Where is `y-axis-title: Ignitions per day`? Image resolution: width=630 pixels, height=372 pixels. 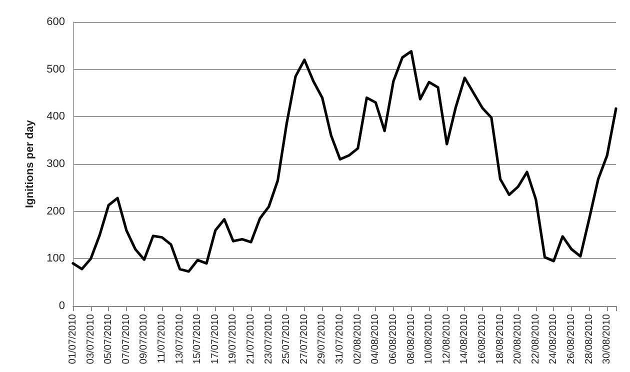 y-axis-title: Ignitions per day is located at coordinates (30, 163).